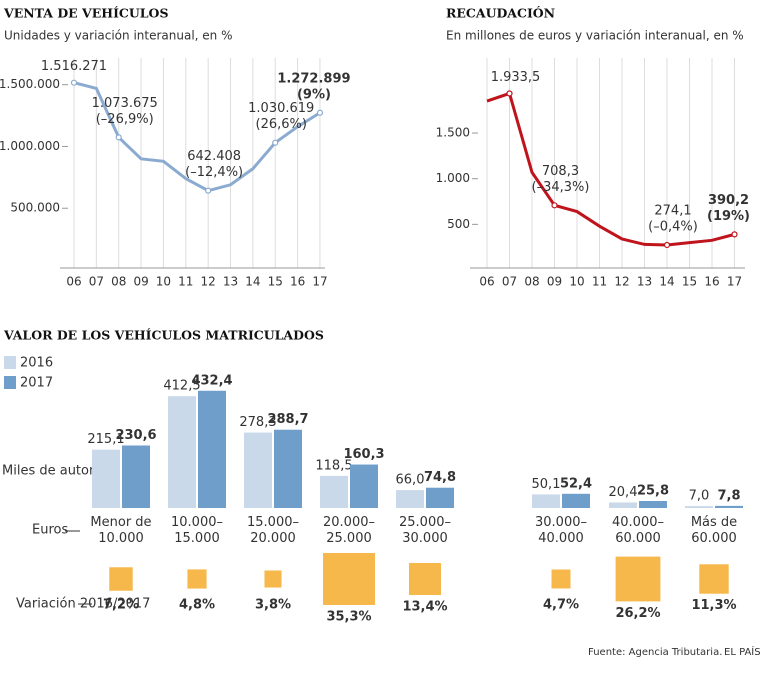 This screenshot has height=673, width=768. I want to click on change-label: 4,7%, so click(561, 605).